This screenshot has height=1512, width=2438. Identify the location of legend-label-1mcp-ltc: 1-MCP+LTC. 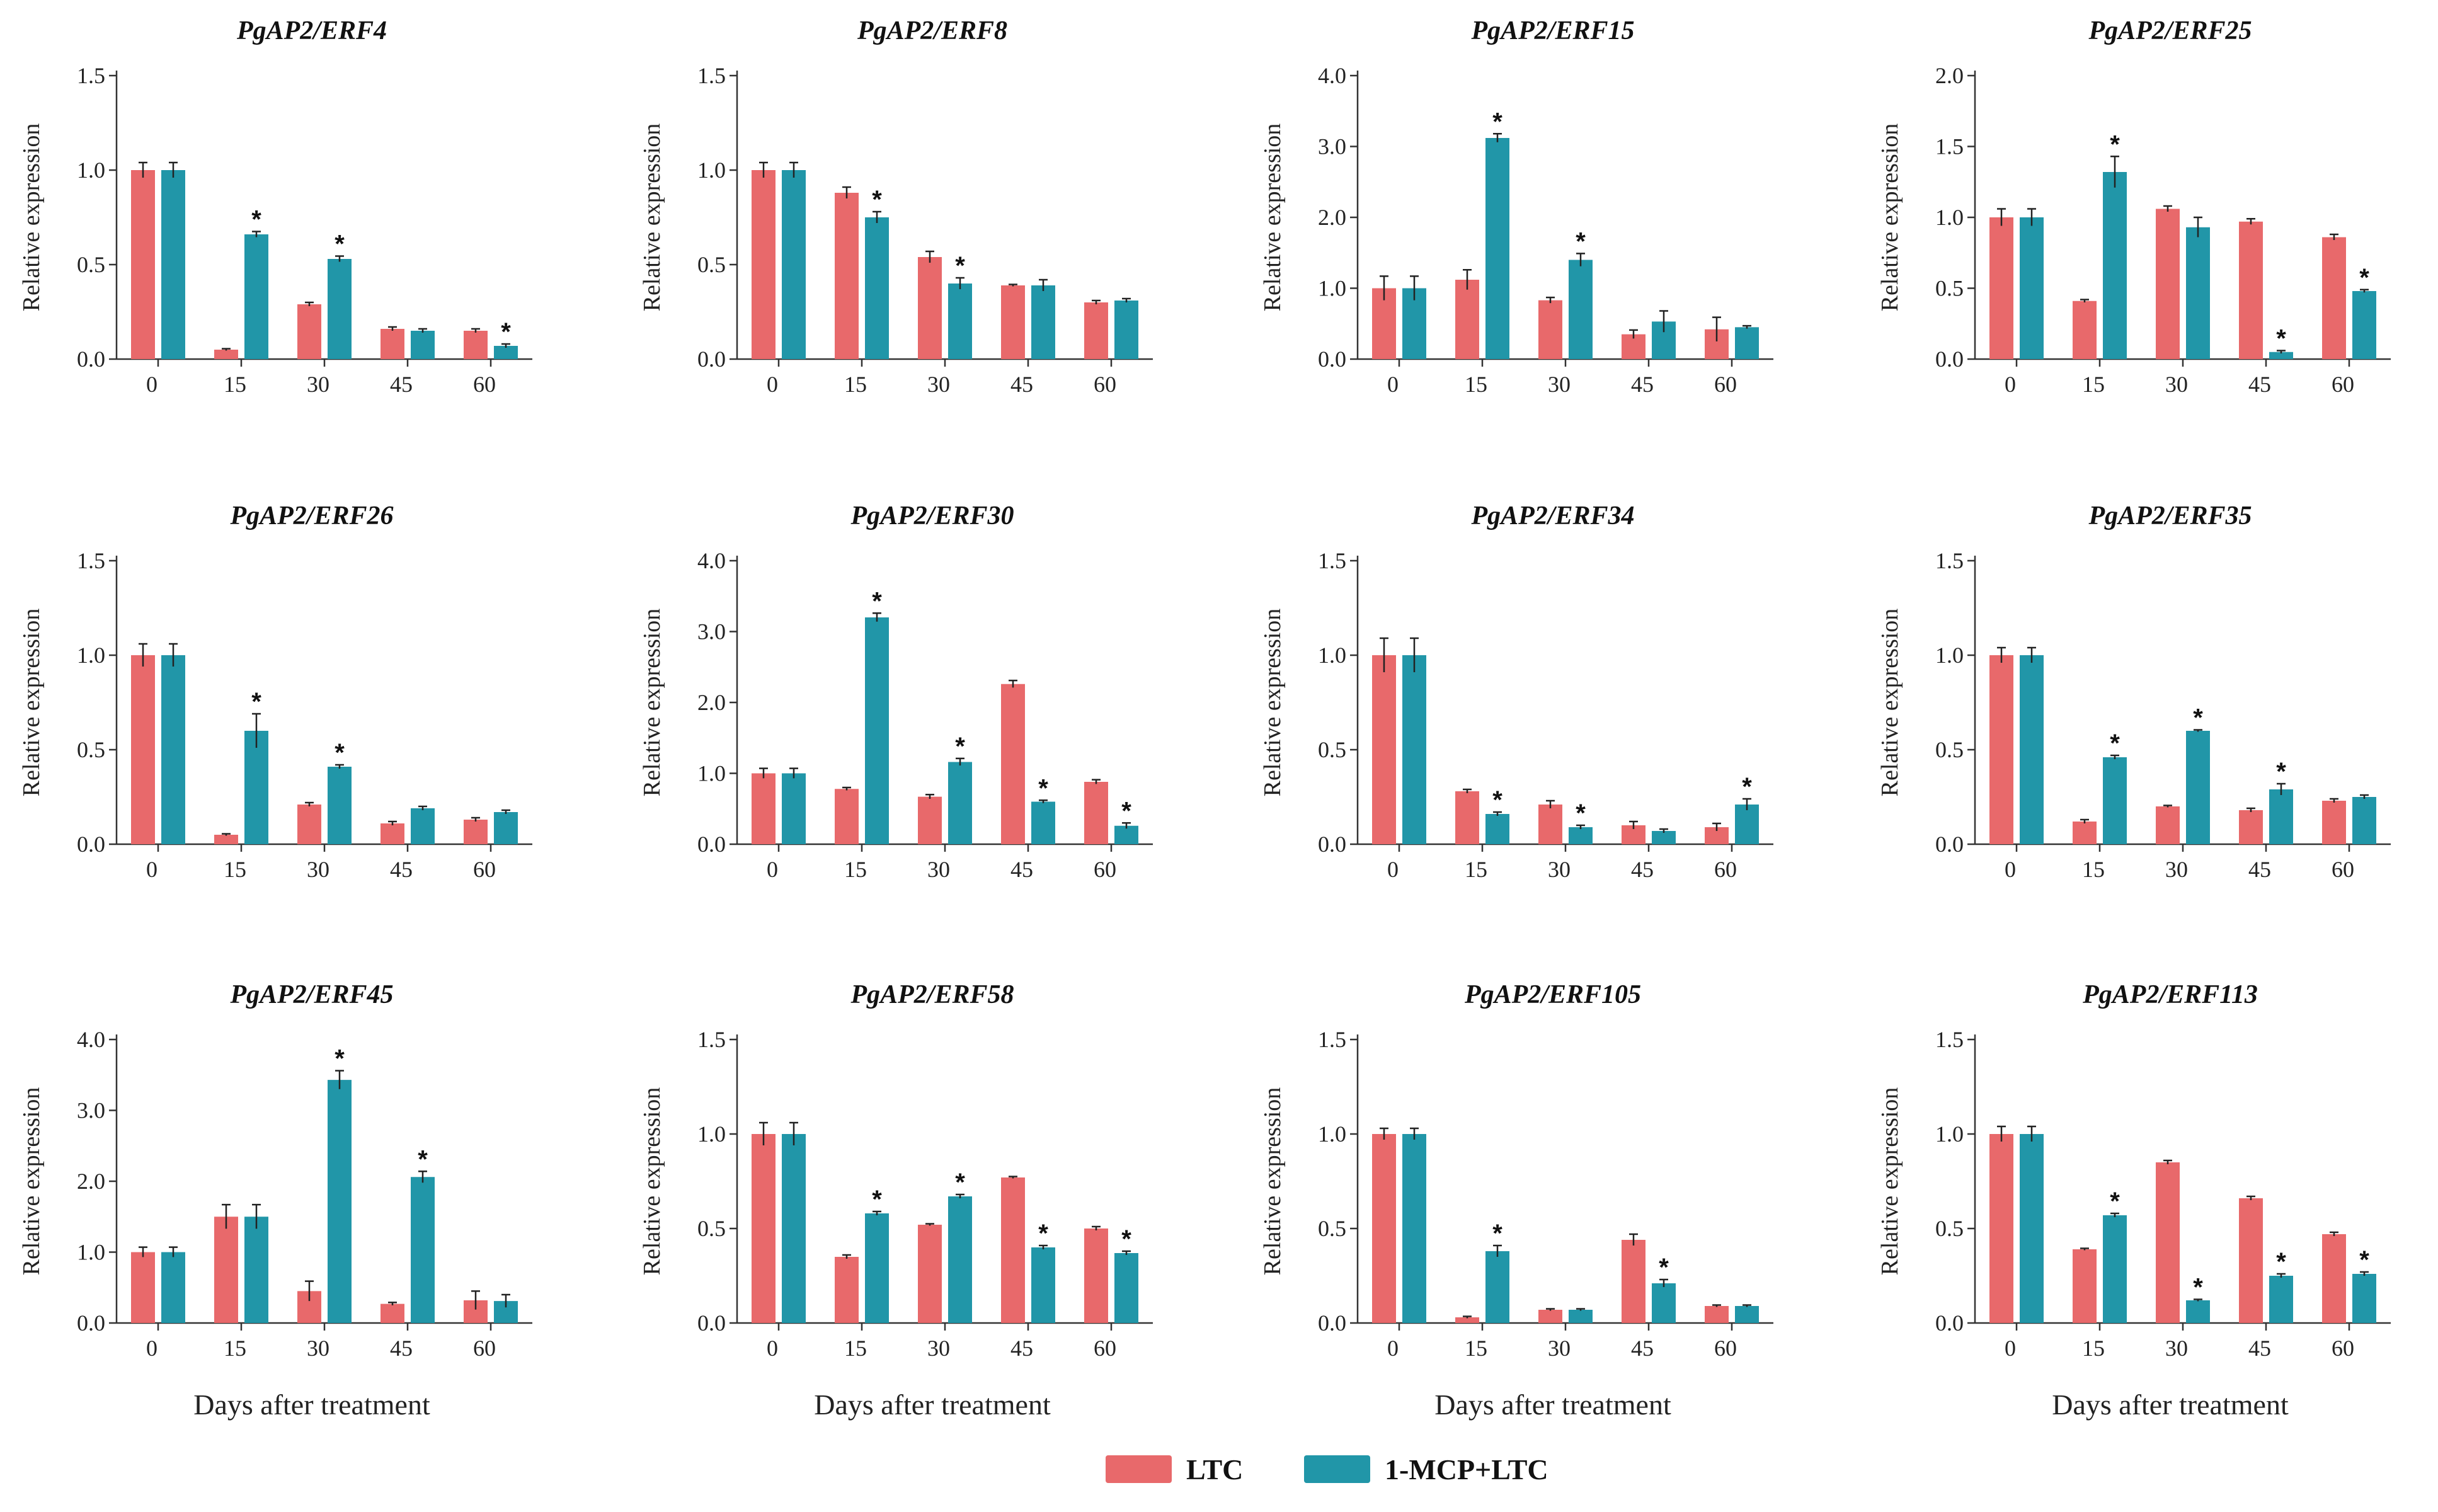
(1466, 1469).